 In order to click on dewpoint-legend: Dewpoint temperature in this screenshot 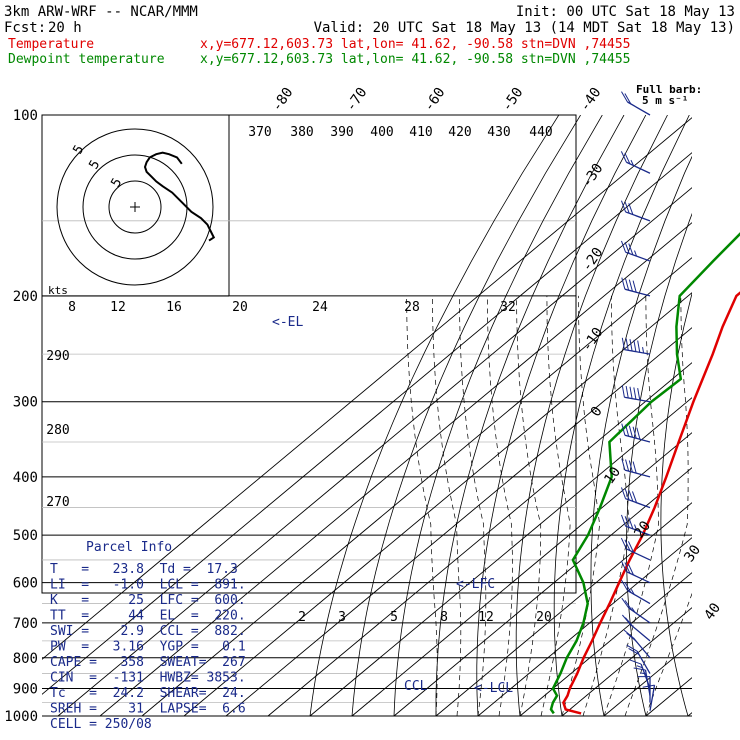, I will do `click(86, 59)`.